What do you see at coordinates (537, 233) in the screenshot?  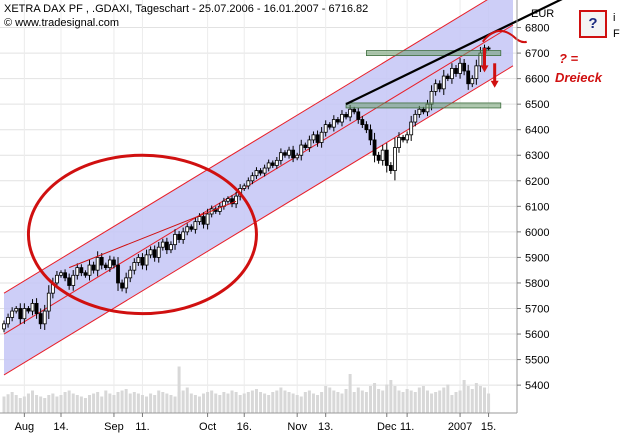 I see `y-tick-label: 6000` at bounding box center [537, 233].